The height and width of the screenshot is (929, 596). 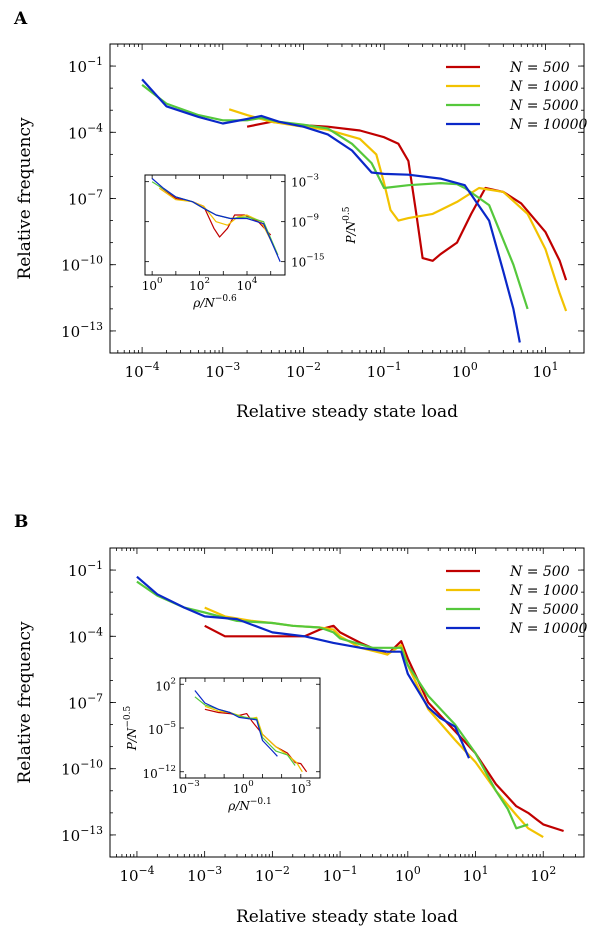 What do you see at coordinates (159, 772) in the screenshot?
I see `y-tick-label: 10⁻¹²` at bounding box center [159, 772].